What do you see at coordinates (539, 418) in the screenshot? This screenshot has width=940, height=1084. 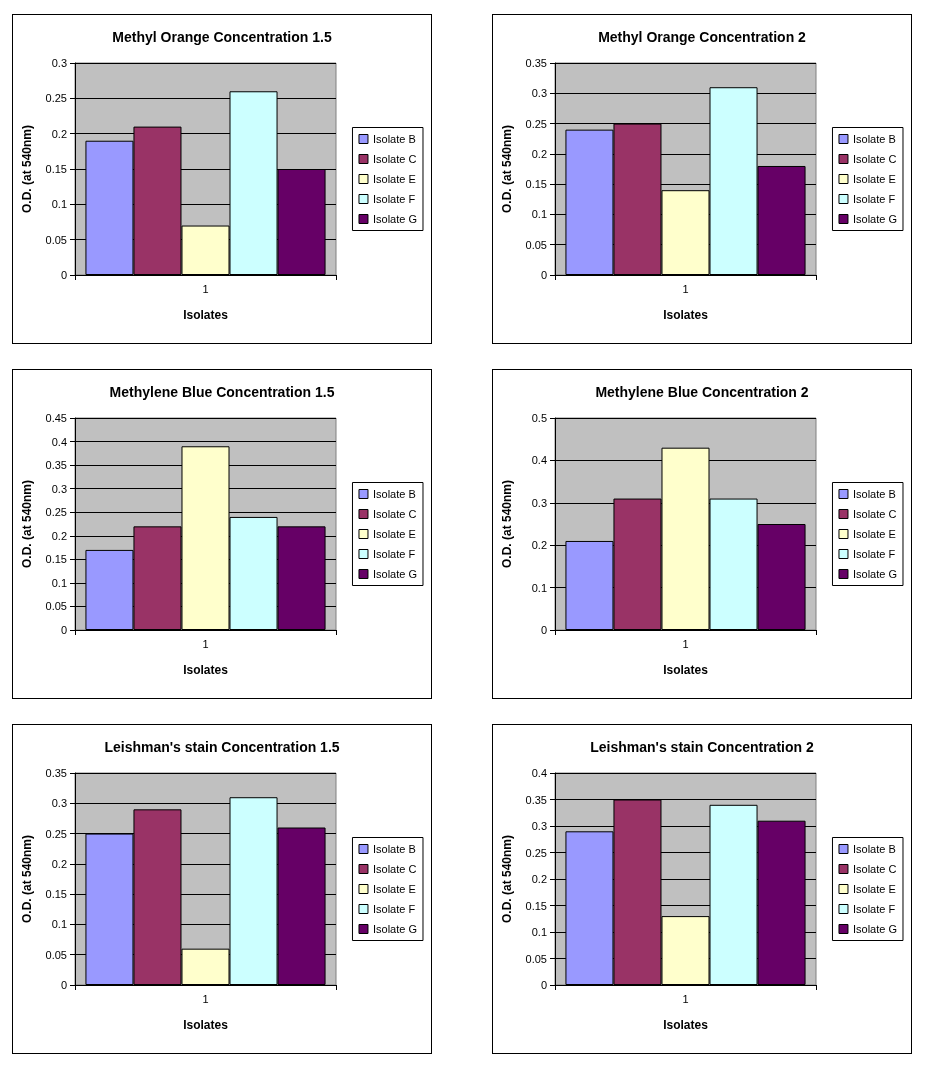 I see `y-tick-label: 0.5` at bounding box center [539, 418].